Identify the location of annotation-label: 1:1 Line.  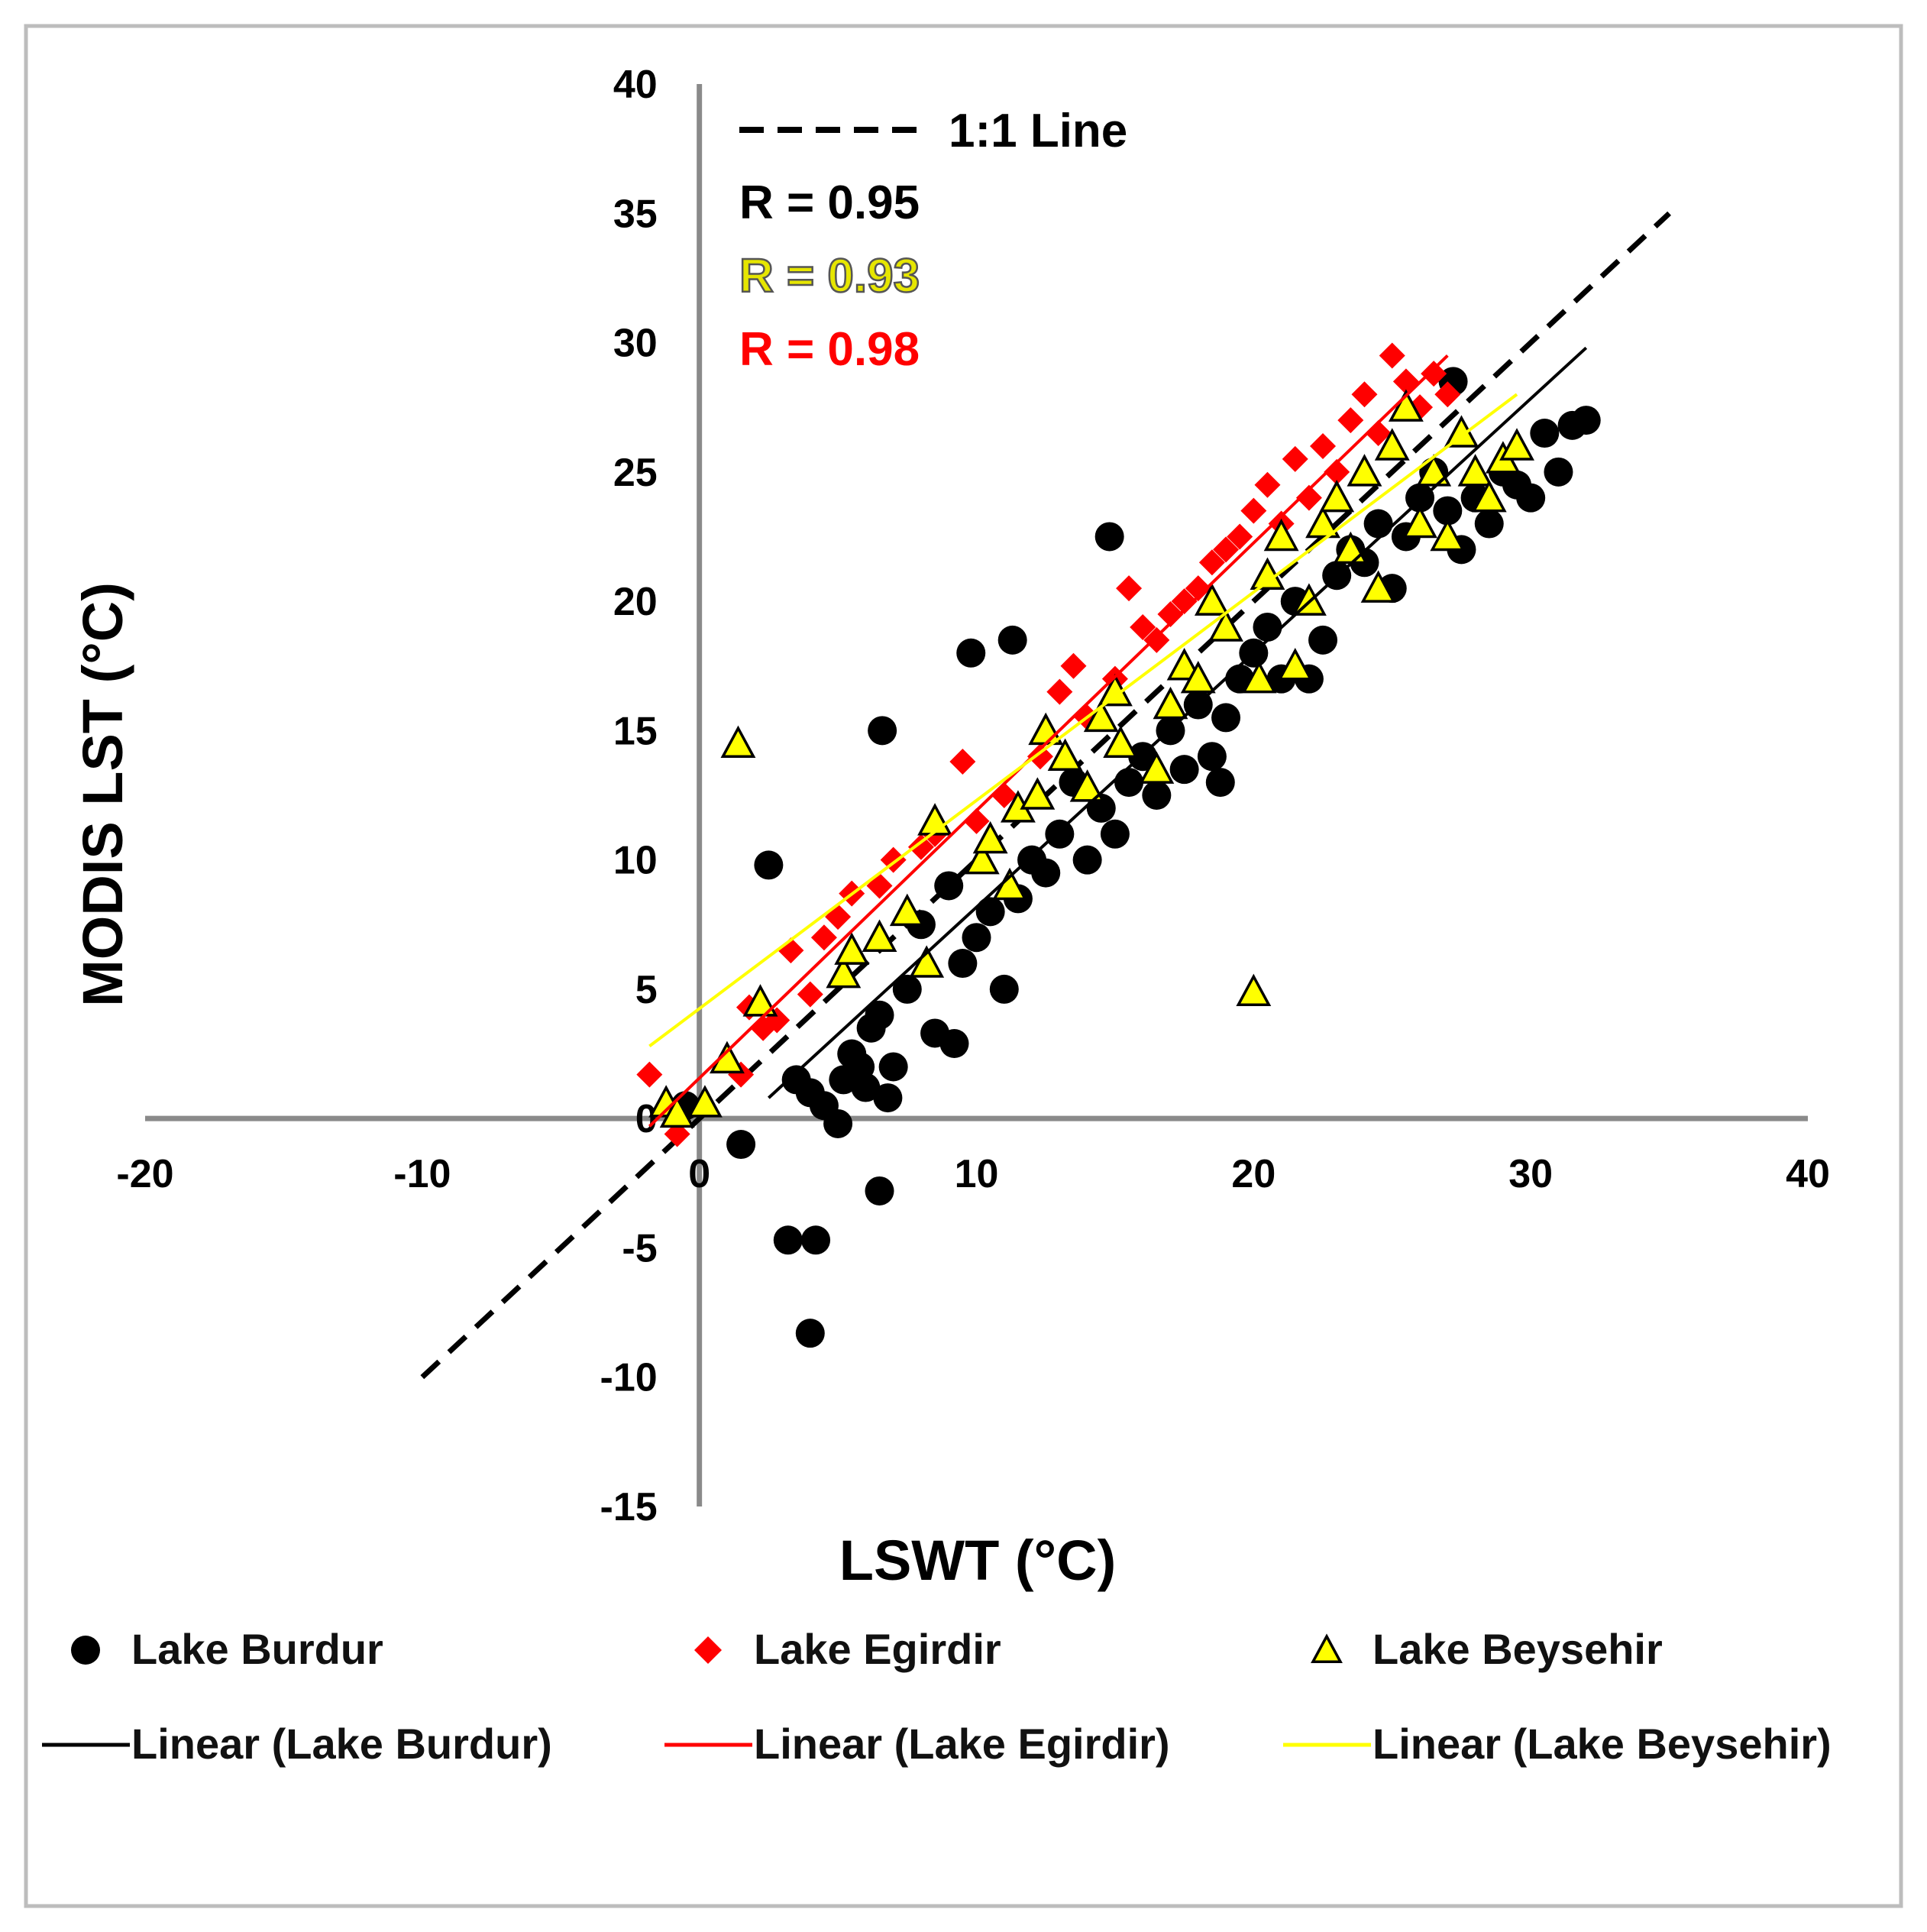
(1038, 131).